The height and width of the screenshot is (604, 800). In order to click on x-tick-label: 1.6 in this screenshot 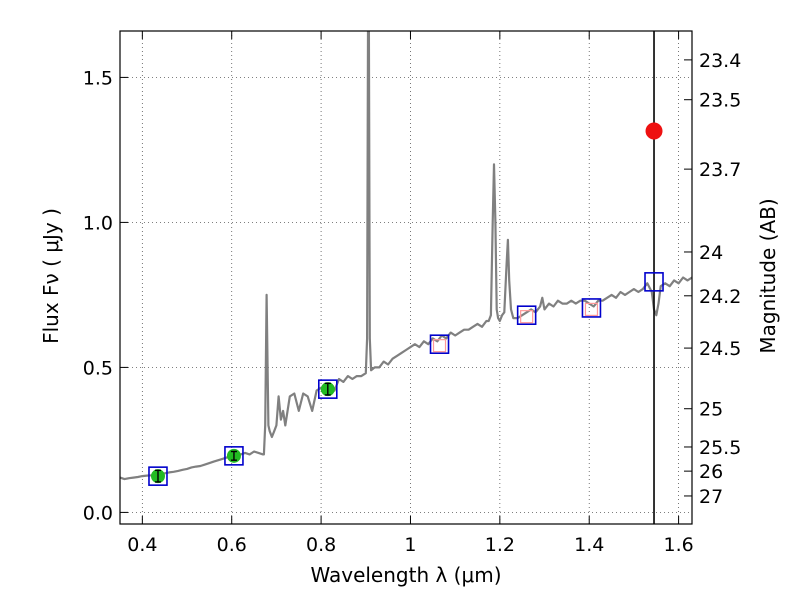, I will do `click(678, 545)`.